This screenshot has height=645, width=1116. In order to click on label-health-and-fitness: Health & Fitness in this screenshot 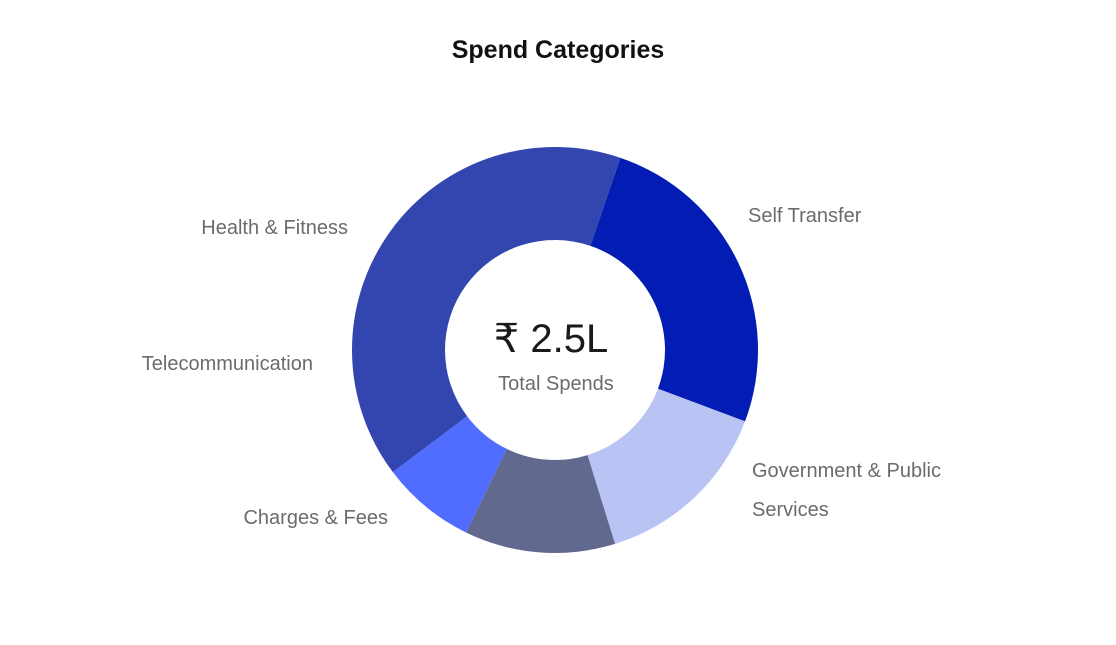, I will do `click(274, 228)`.